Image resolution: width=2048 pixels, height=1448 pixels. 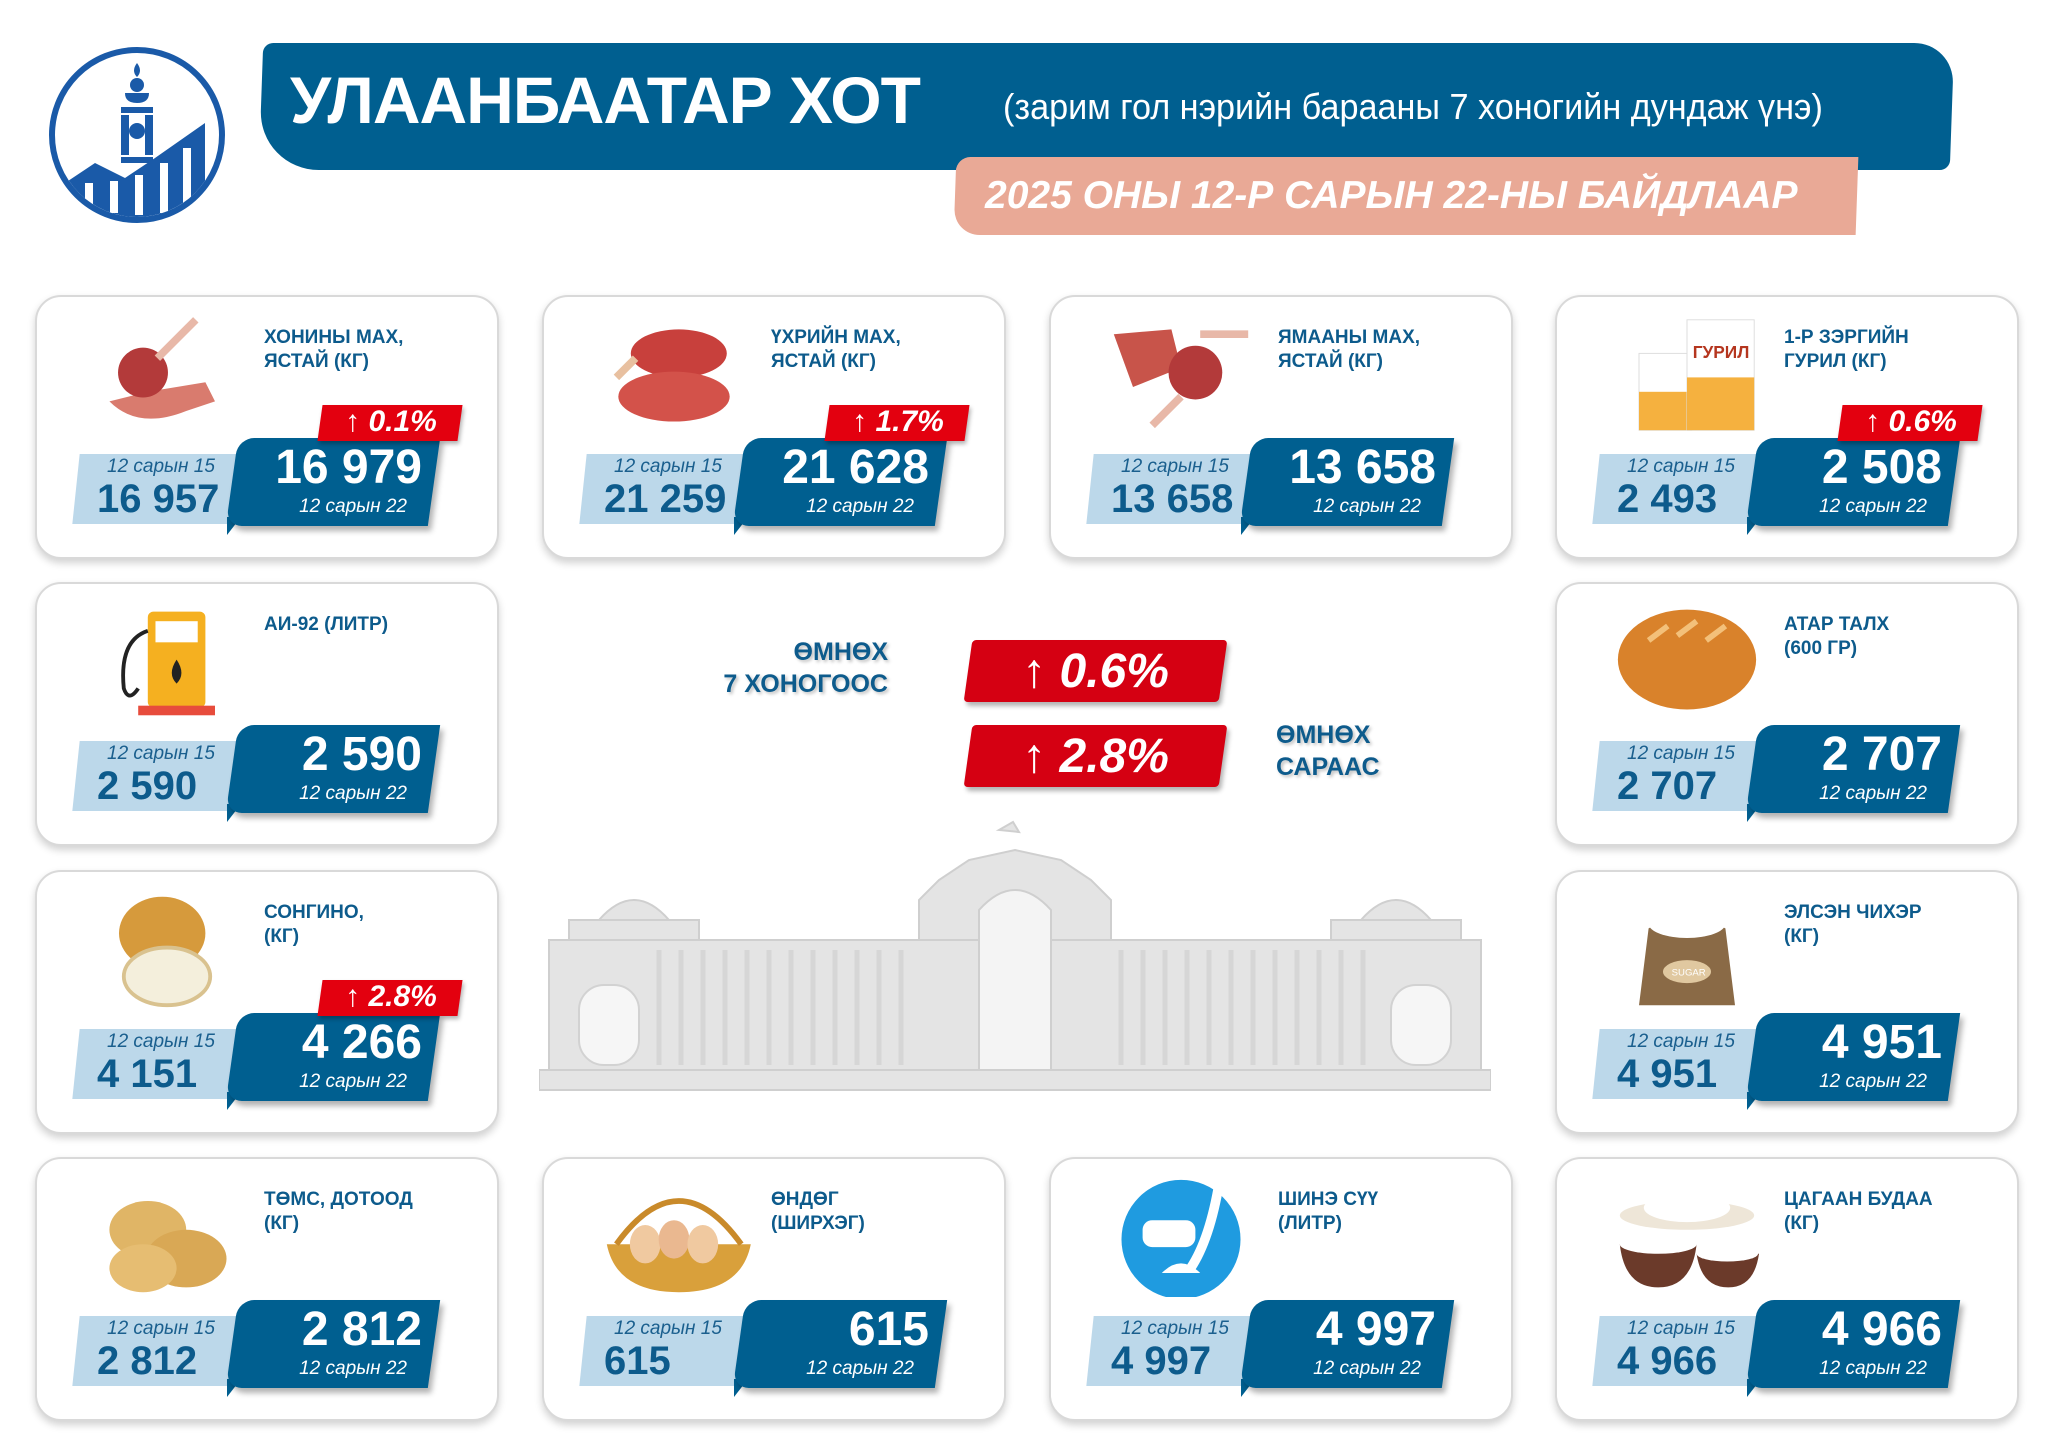 What do you see at coordinates (1667, 499) in the screenshot?
I see `previous-price: 2 493` at bounding box center [1667, 499].